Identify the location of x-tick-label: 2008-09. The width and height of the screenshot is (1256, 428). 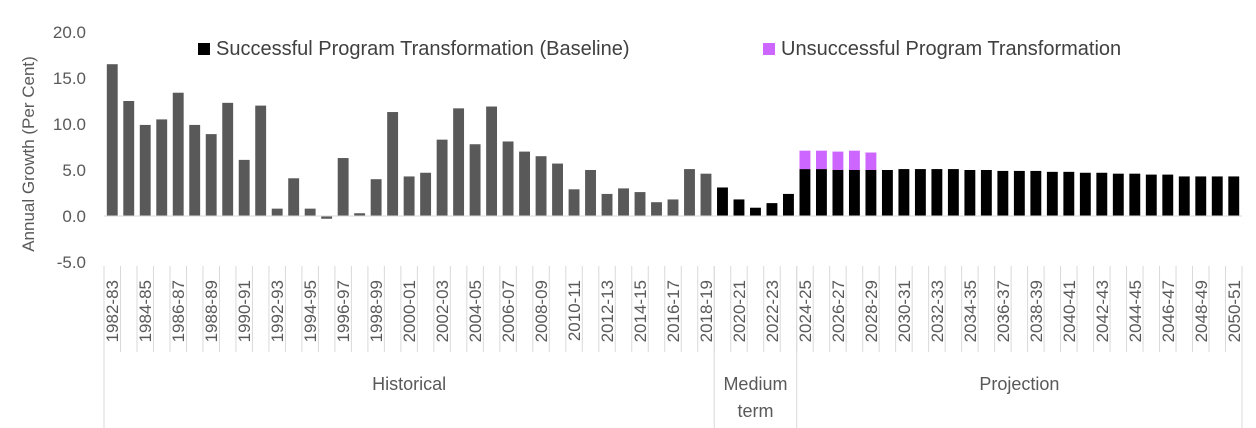
(541, 311).